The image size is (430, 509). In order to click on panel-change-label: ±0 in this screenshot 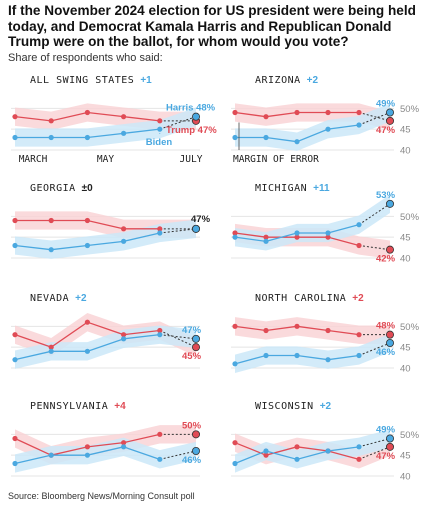, I will do `click(87, 188)`.